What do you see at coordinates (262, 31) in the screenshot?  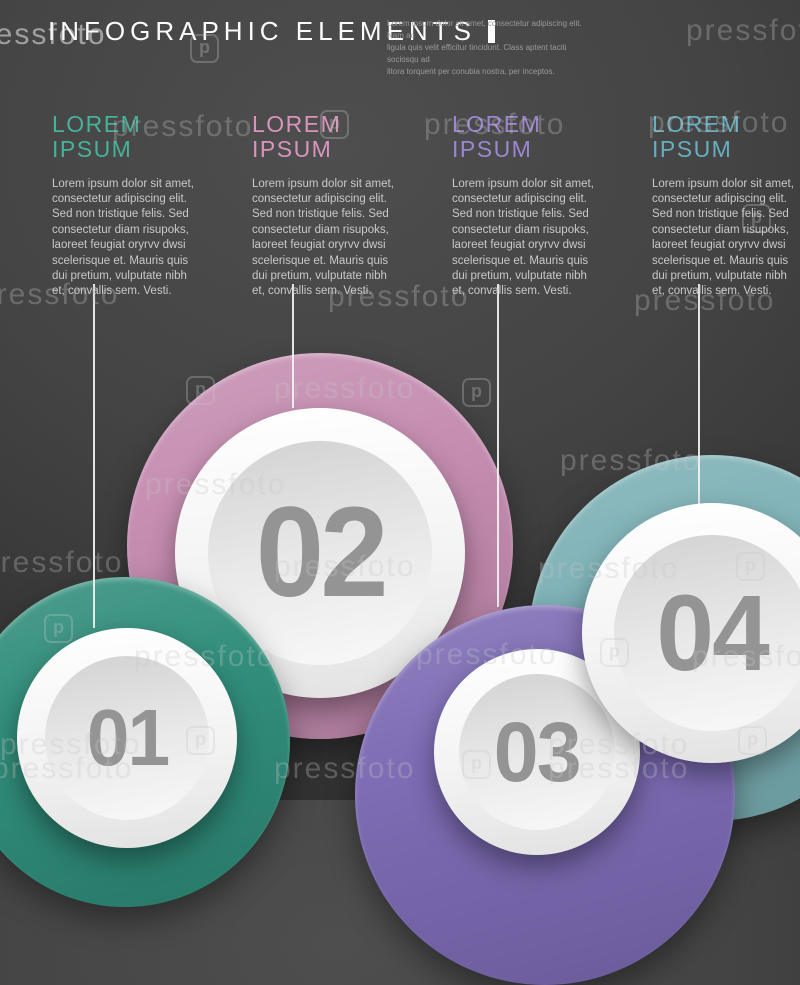 I see `page-title: INFOGRAPHIC ELEMENTS` at bounding box center [262, 31].